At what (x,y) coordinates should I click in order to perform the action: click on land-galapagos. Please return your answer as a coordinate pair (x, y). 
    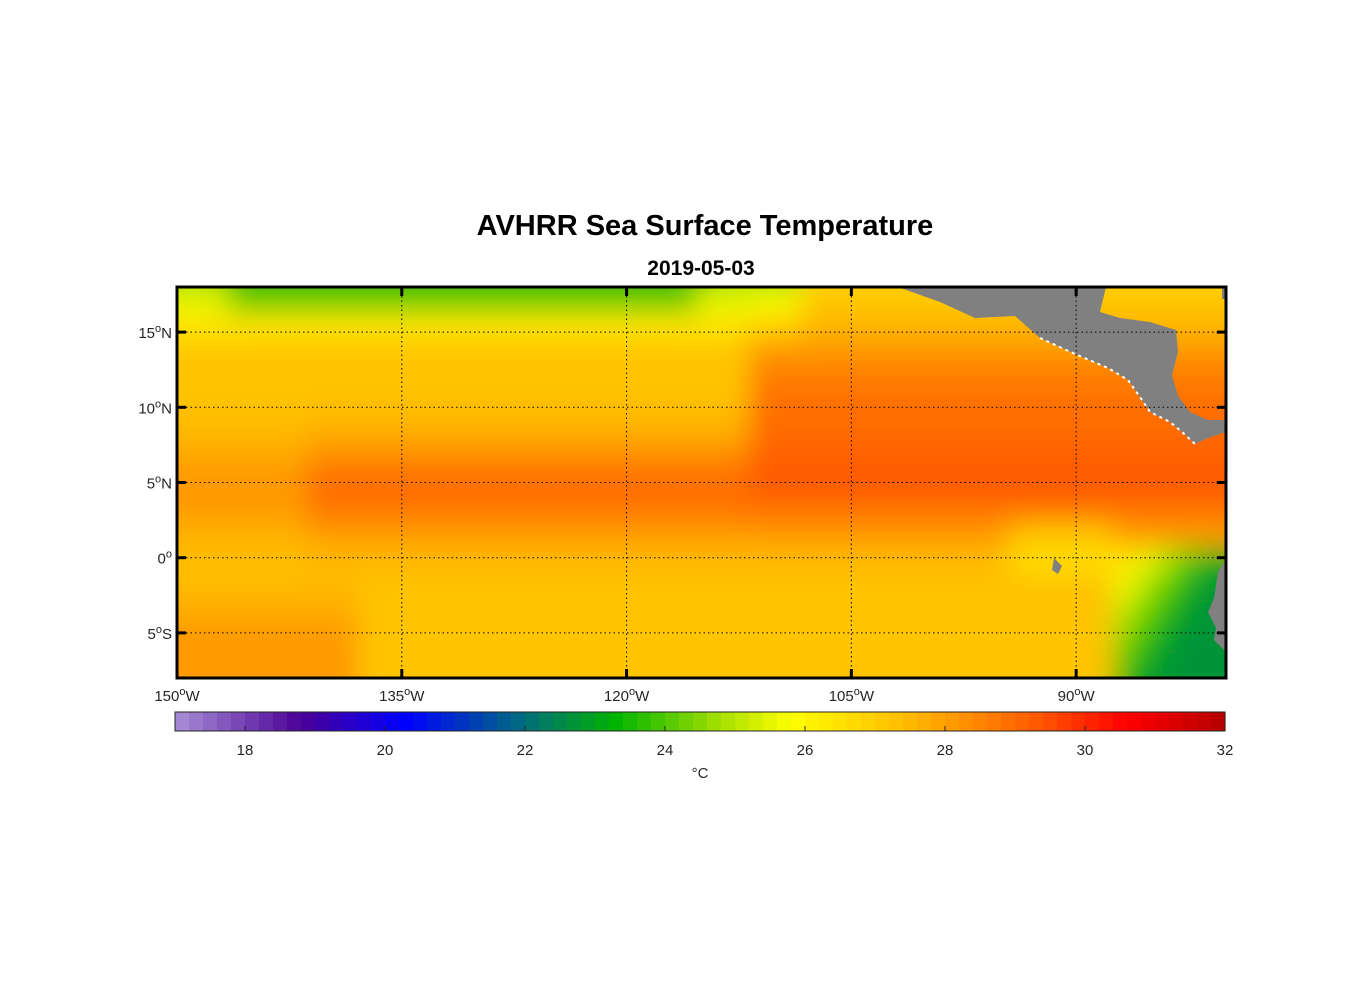
    Looking at the image, I should click on (1057, 566).